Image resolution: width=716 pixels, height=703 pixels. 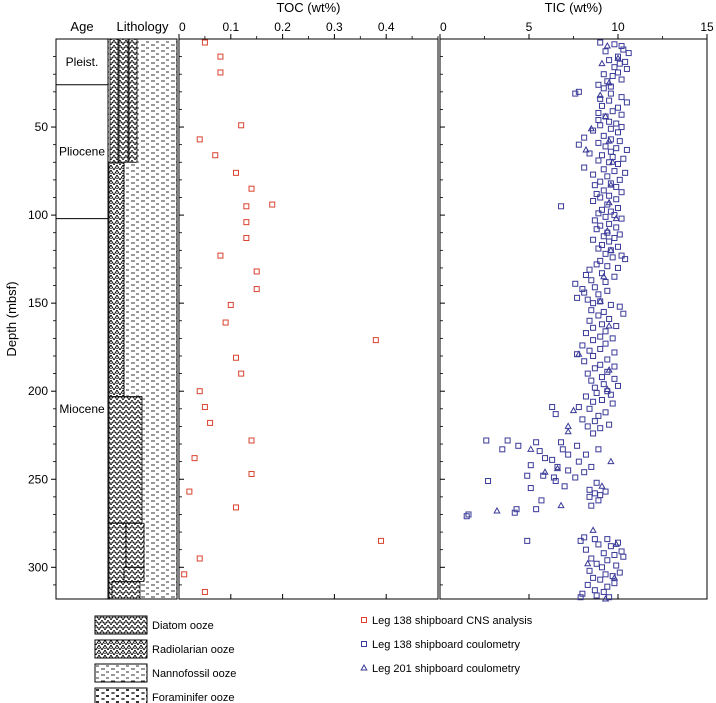 What do you see at coordinates (334, 27) in the screenshot?
I see `toc-x-tick-label: 0.3` at bounding box center [334, 27].